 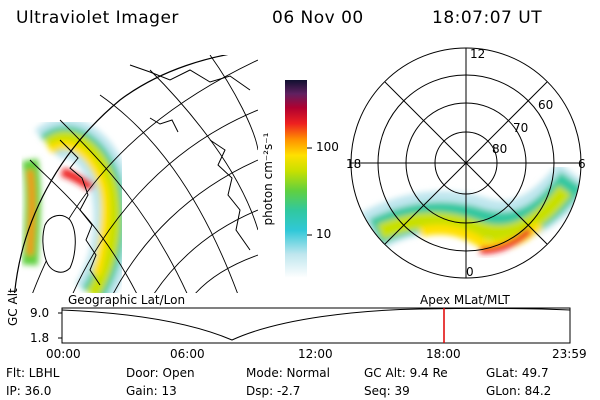 What do you see at coordinates (288, 373) in the screenshot?
I see `mode-status: Mode: Normal` at bounding box center [288, 373].